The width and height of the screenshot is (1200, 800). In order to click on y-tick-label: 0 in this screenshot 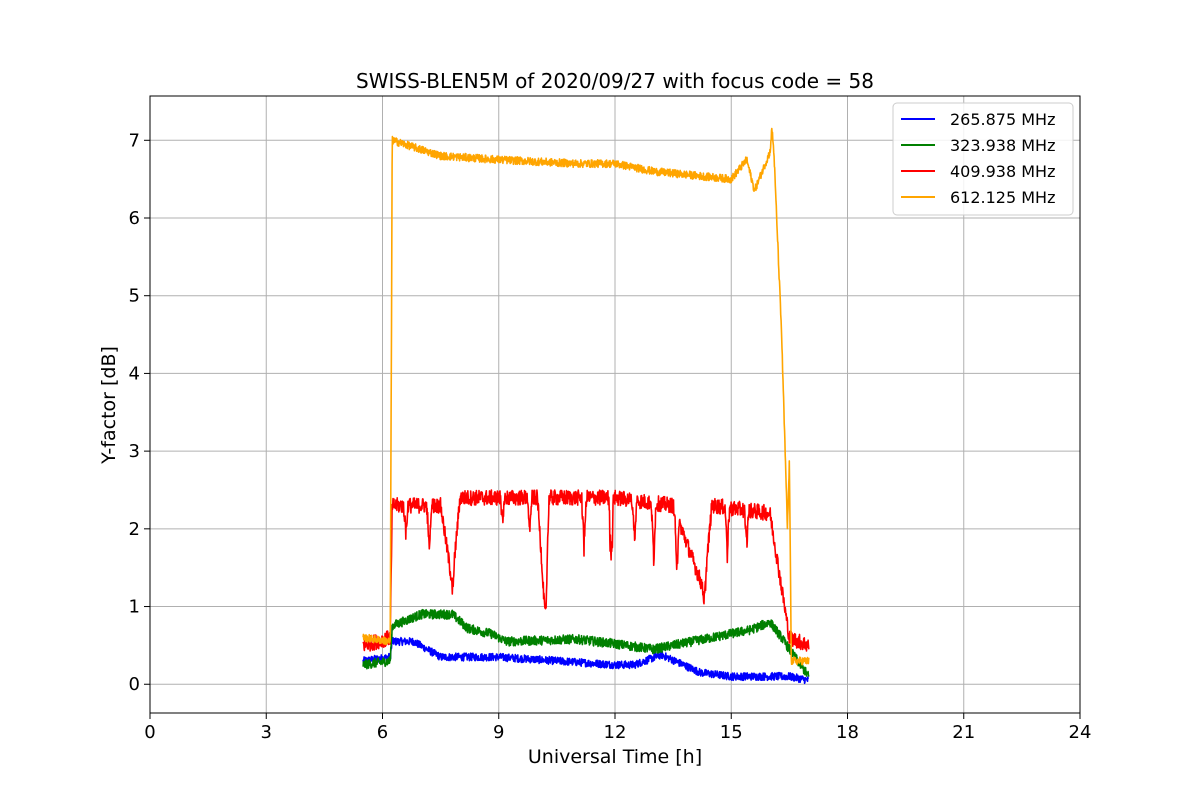, I will do `click(134, 684)`.